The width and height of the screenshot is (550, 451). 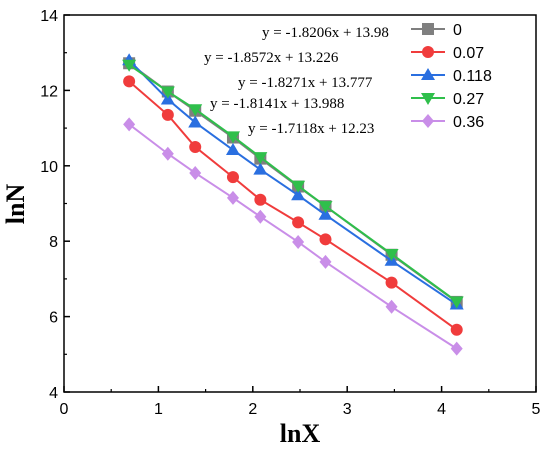 What do you see at coordinates (457, 30) in the screenshot?
I see `legend-label: 0` at bounding box center [457, 30].